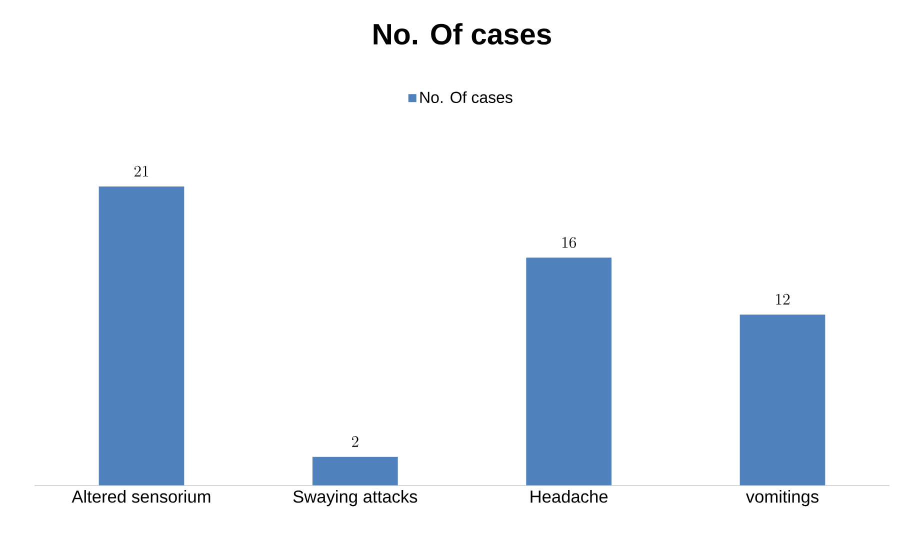 This screenshot has height=533, width=904. What do you see at coordinates (355, 498) in the screenshot?
I see `x-tick-label: Swaying attacks` at bounding box center [355, 498].